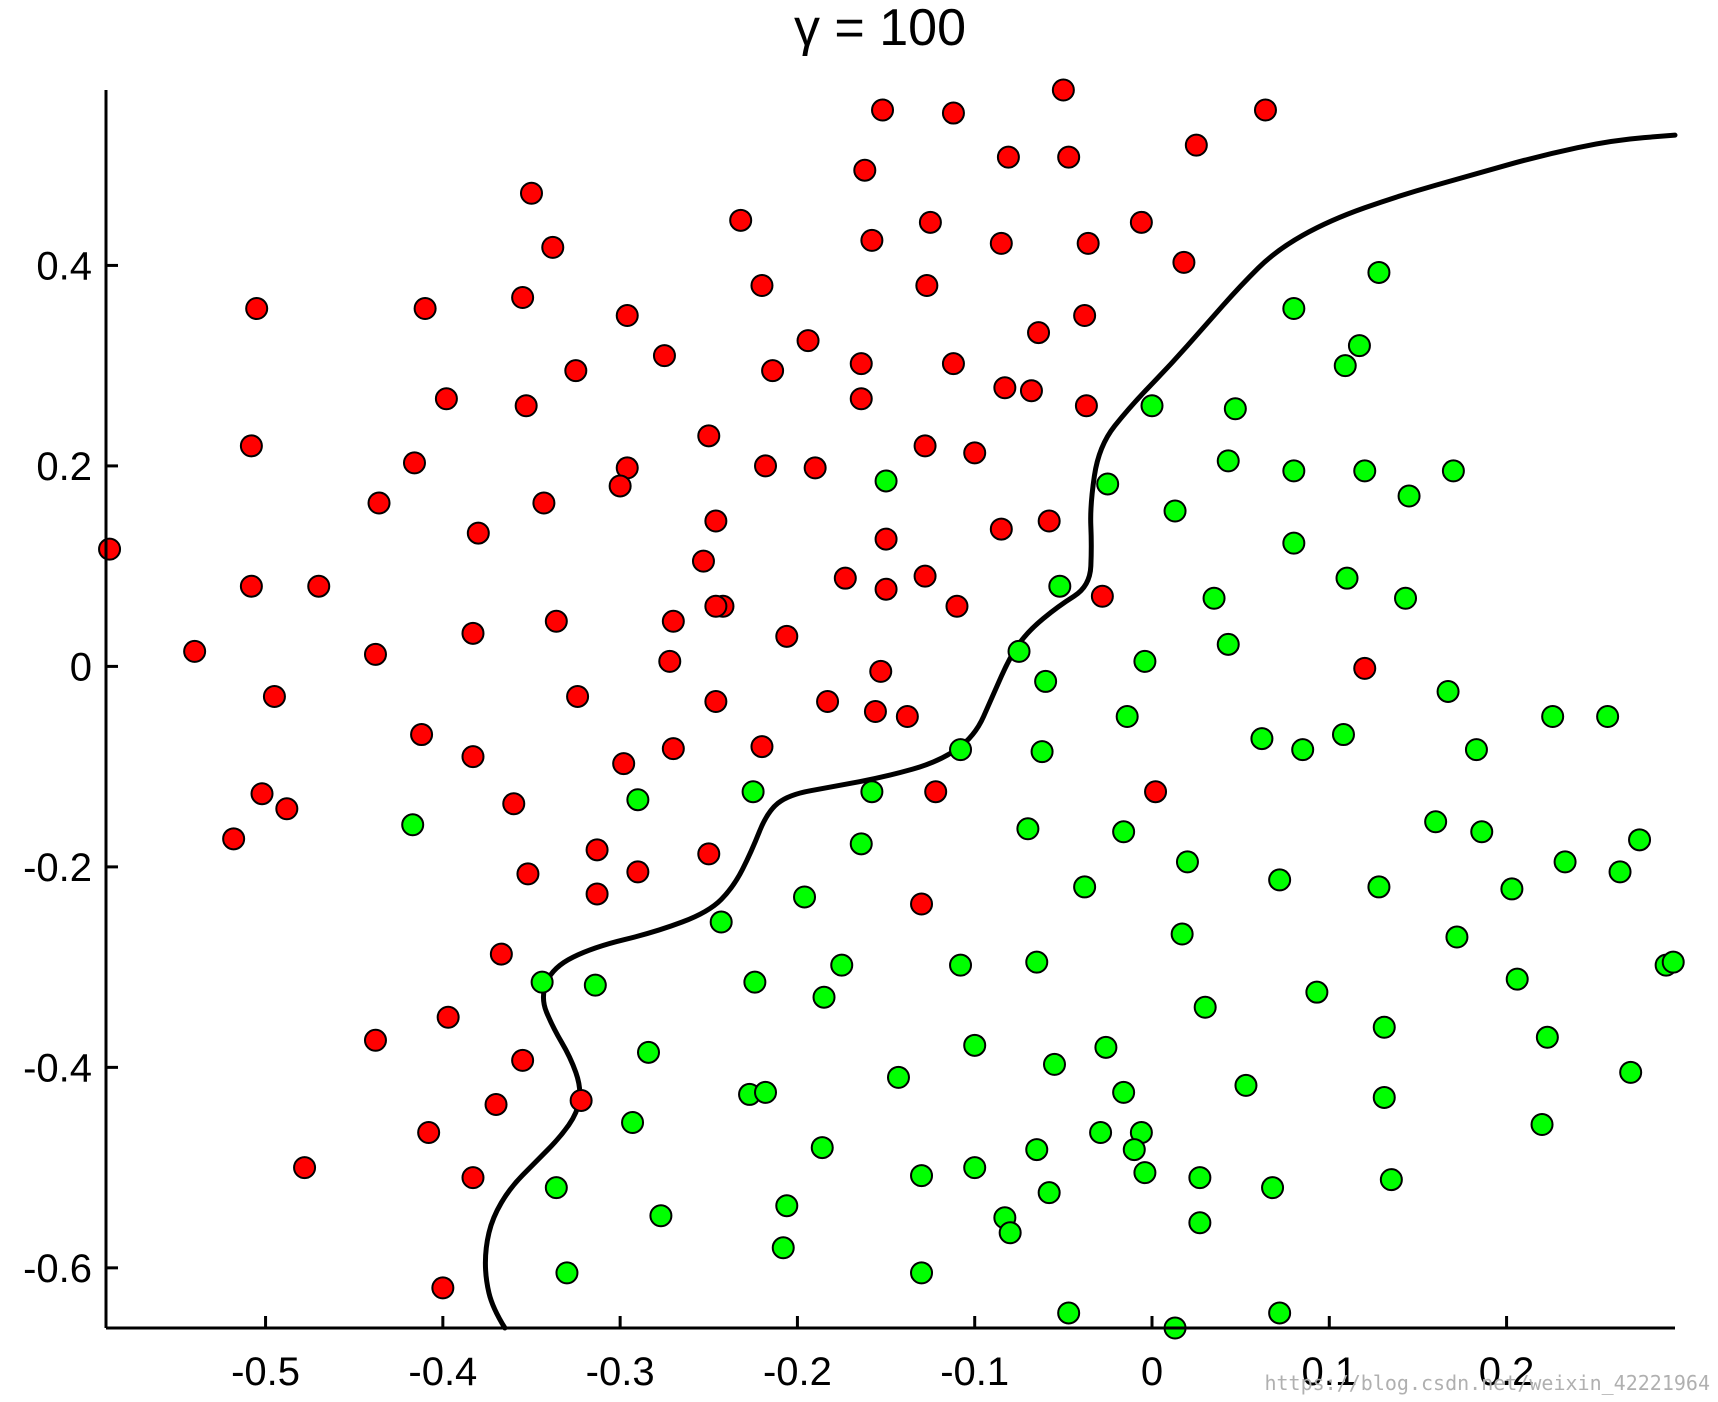 The width and height of the screenshot is (1718, 1402). I want to click on x-tick-label: 0.1, so click(1329, 1372).